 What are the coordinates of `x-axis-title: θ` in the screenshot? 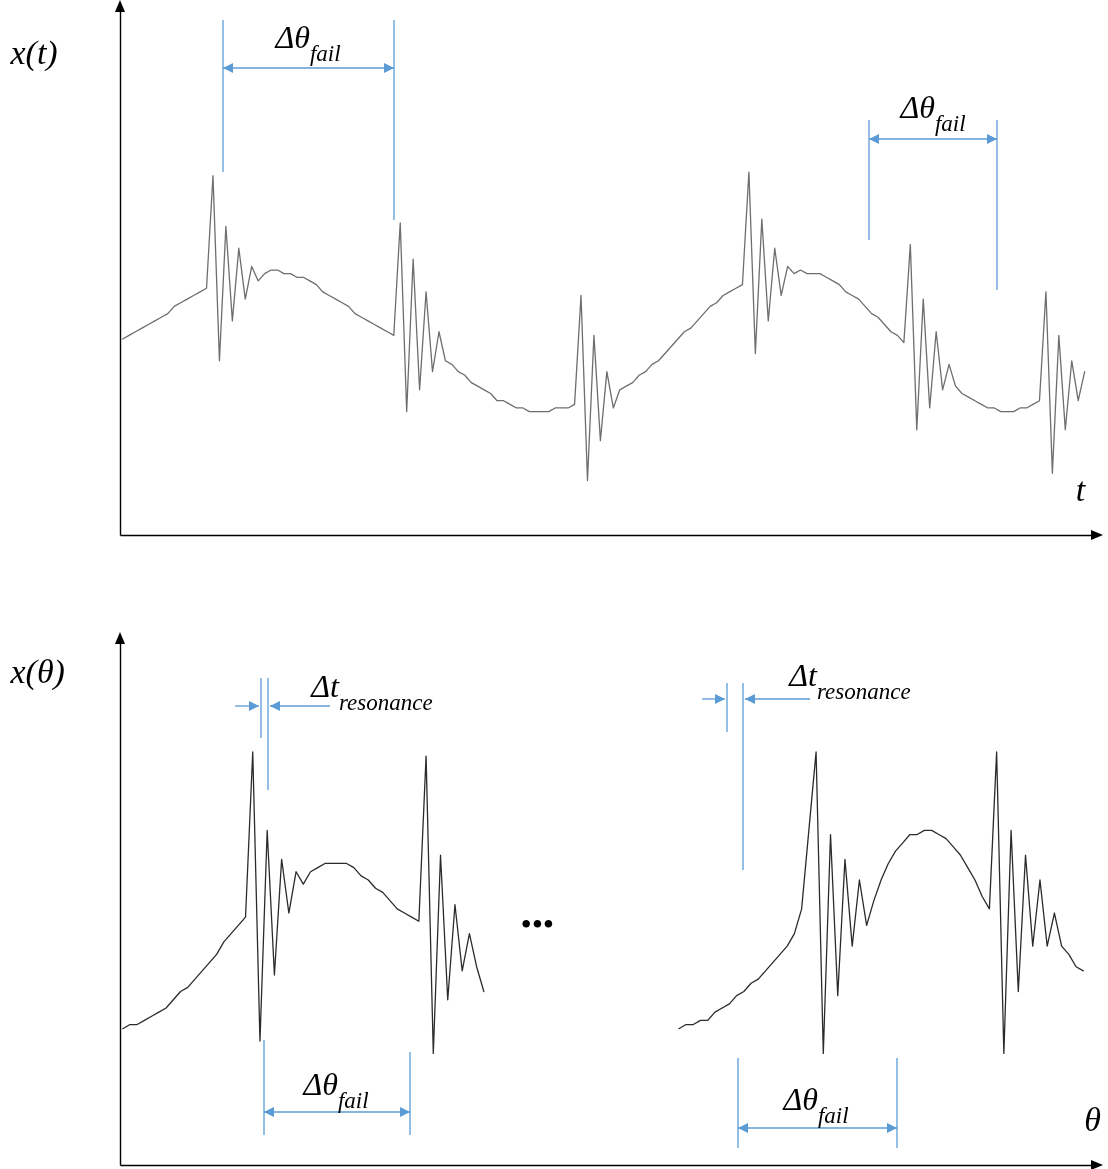 It's located at (1092, 1119).